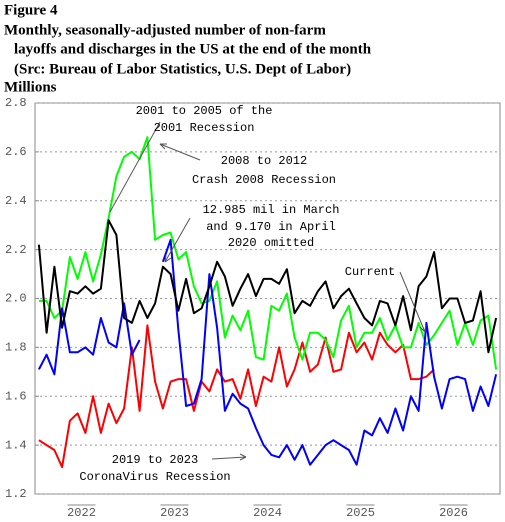 This screenshot has height=522, width=505. Describe the element at coordinates (453, 513) in the screenshot. I see `x-tick-label: 2026` at that location.